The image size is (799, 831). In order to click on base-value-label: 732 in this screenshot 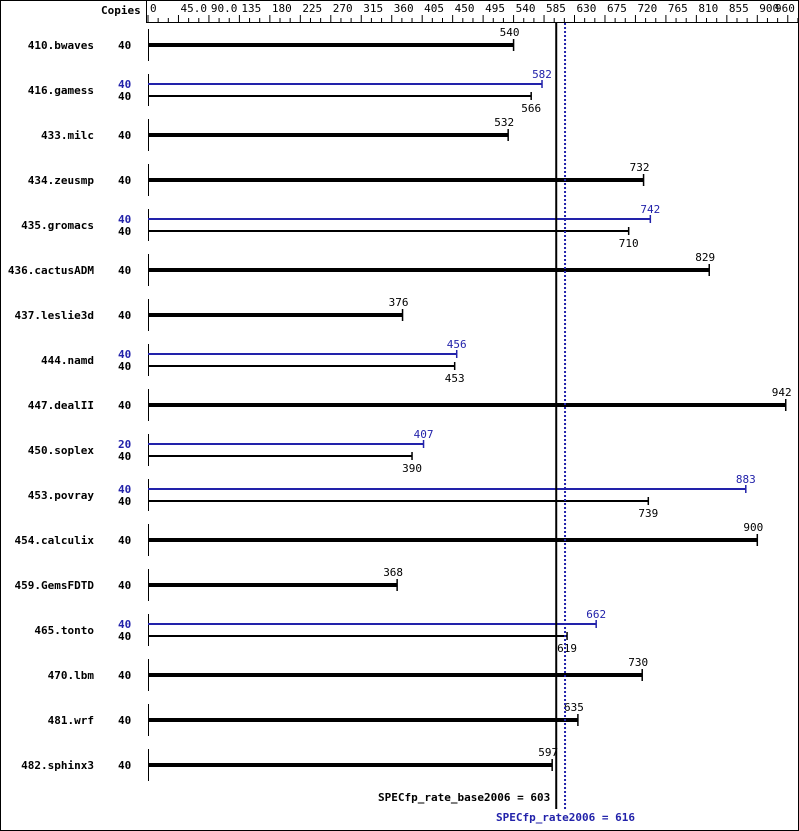, I will do `click(640, 167)`.